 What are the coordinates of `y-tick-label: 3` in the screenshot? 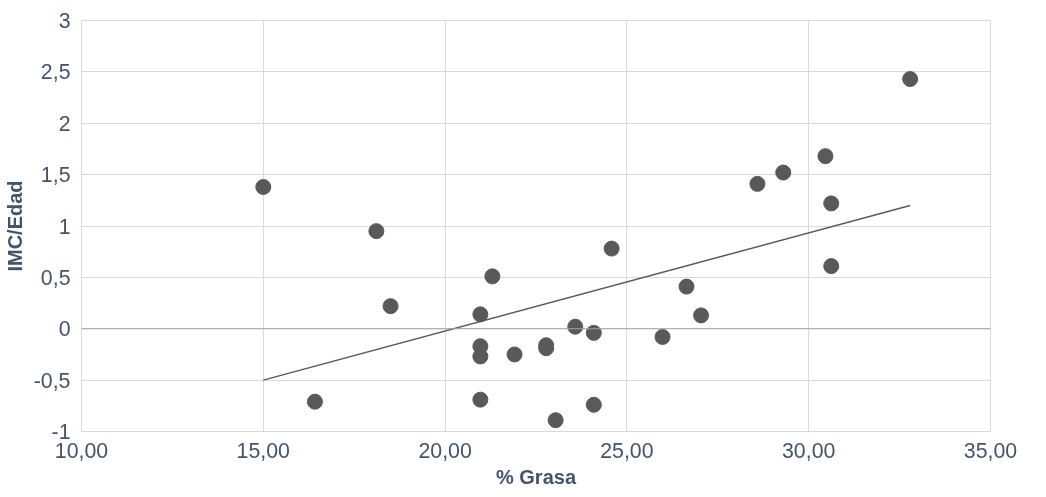 It's located at (64, 21).